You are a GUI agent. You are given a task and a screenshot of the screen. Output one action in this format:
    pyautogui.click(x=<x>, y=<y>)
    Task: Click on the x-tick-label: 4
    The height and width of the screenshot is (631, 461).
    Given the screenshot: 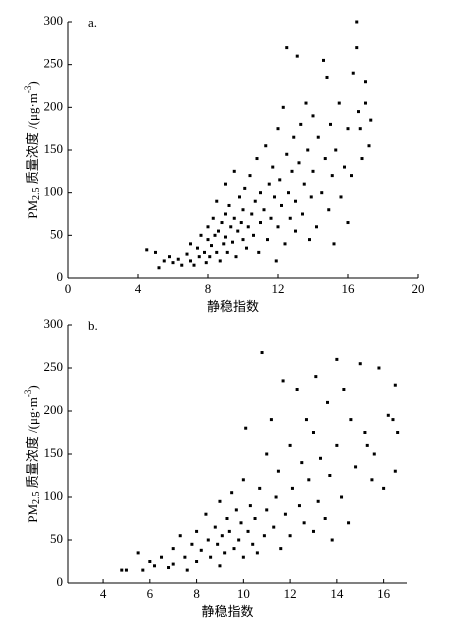 What is the action you would take?
    pyautogui.click(x=138, y=288)
    